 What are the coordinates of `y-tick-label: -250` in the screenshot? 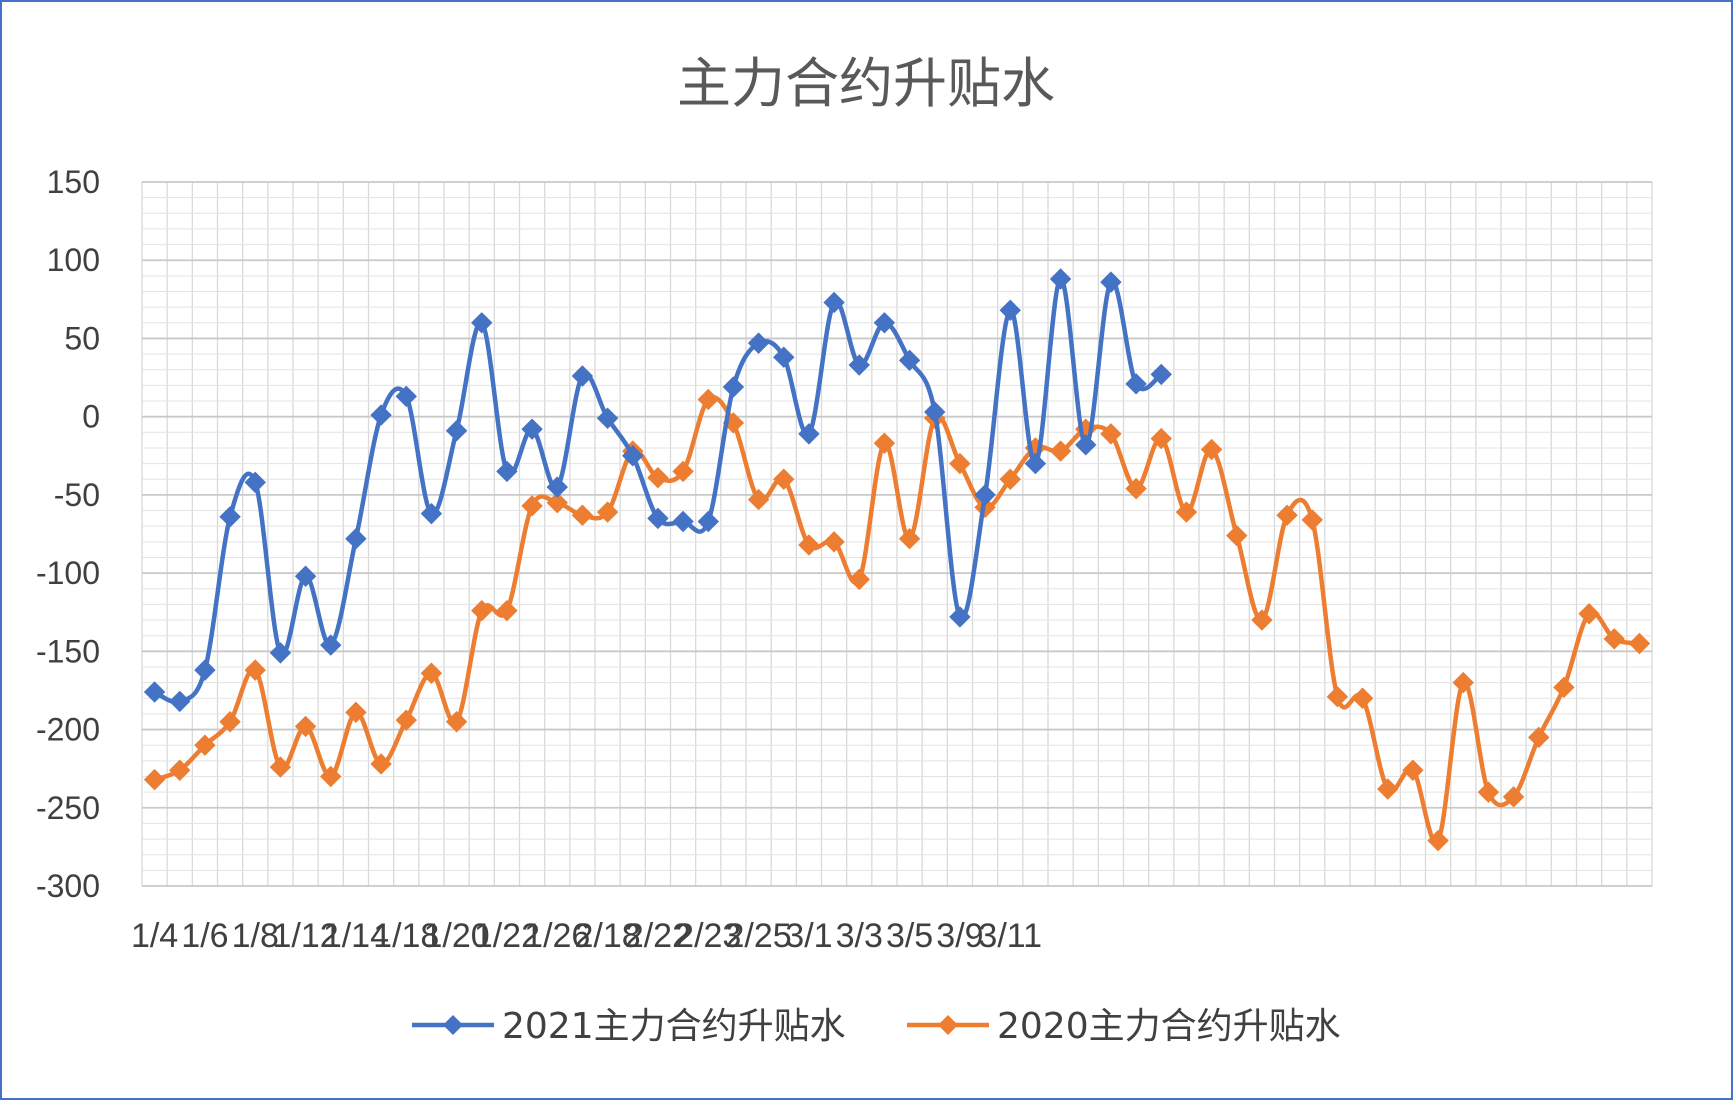 It's located at (68, 808).